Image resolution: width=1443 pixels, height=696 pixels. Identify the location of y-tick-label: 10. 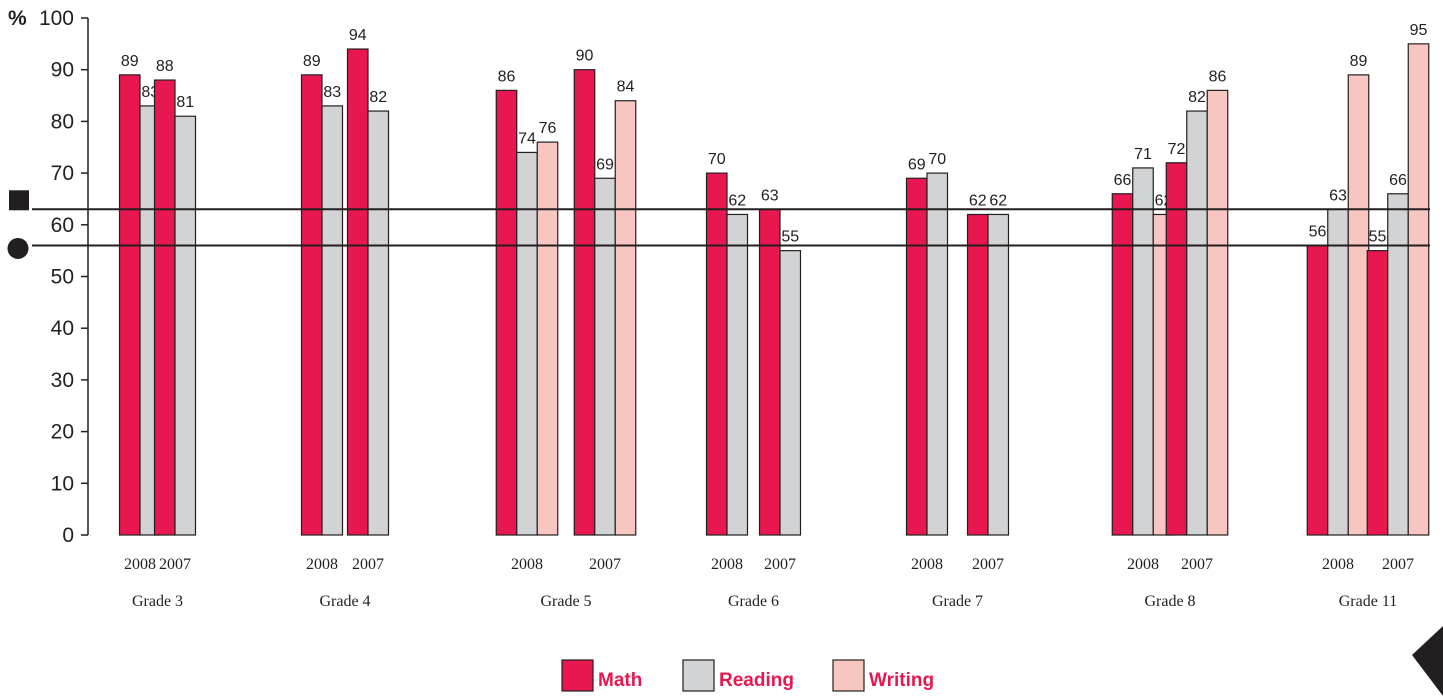
(62, 483).